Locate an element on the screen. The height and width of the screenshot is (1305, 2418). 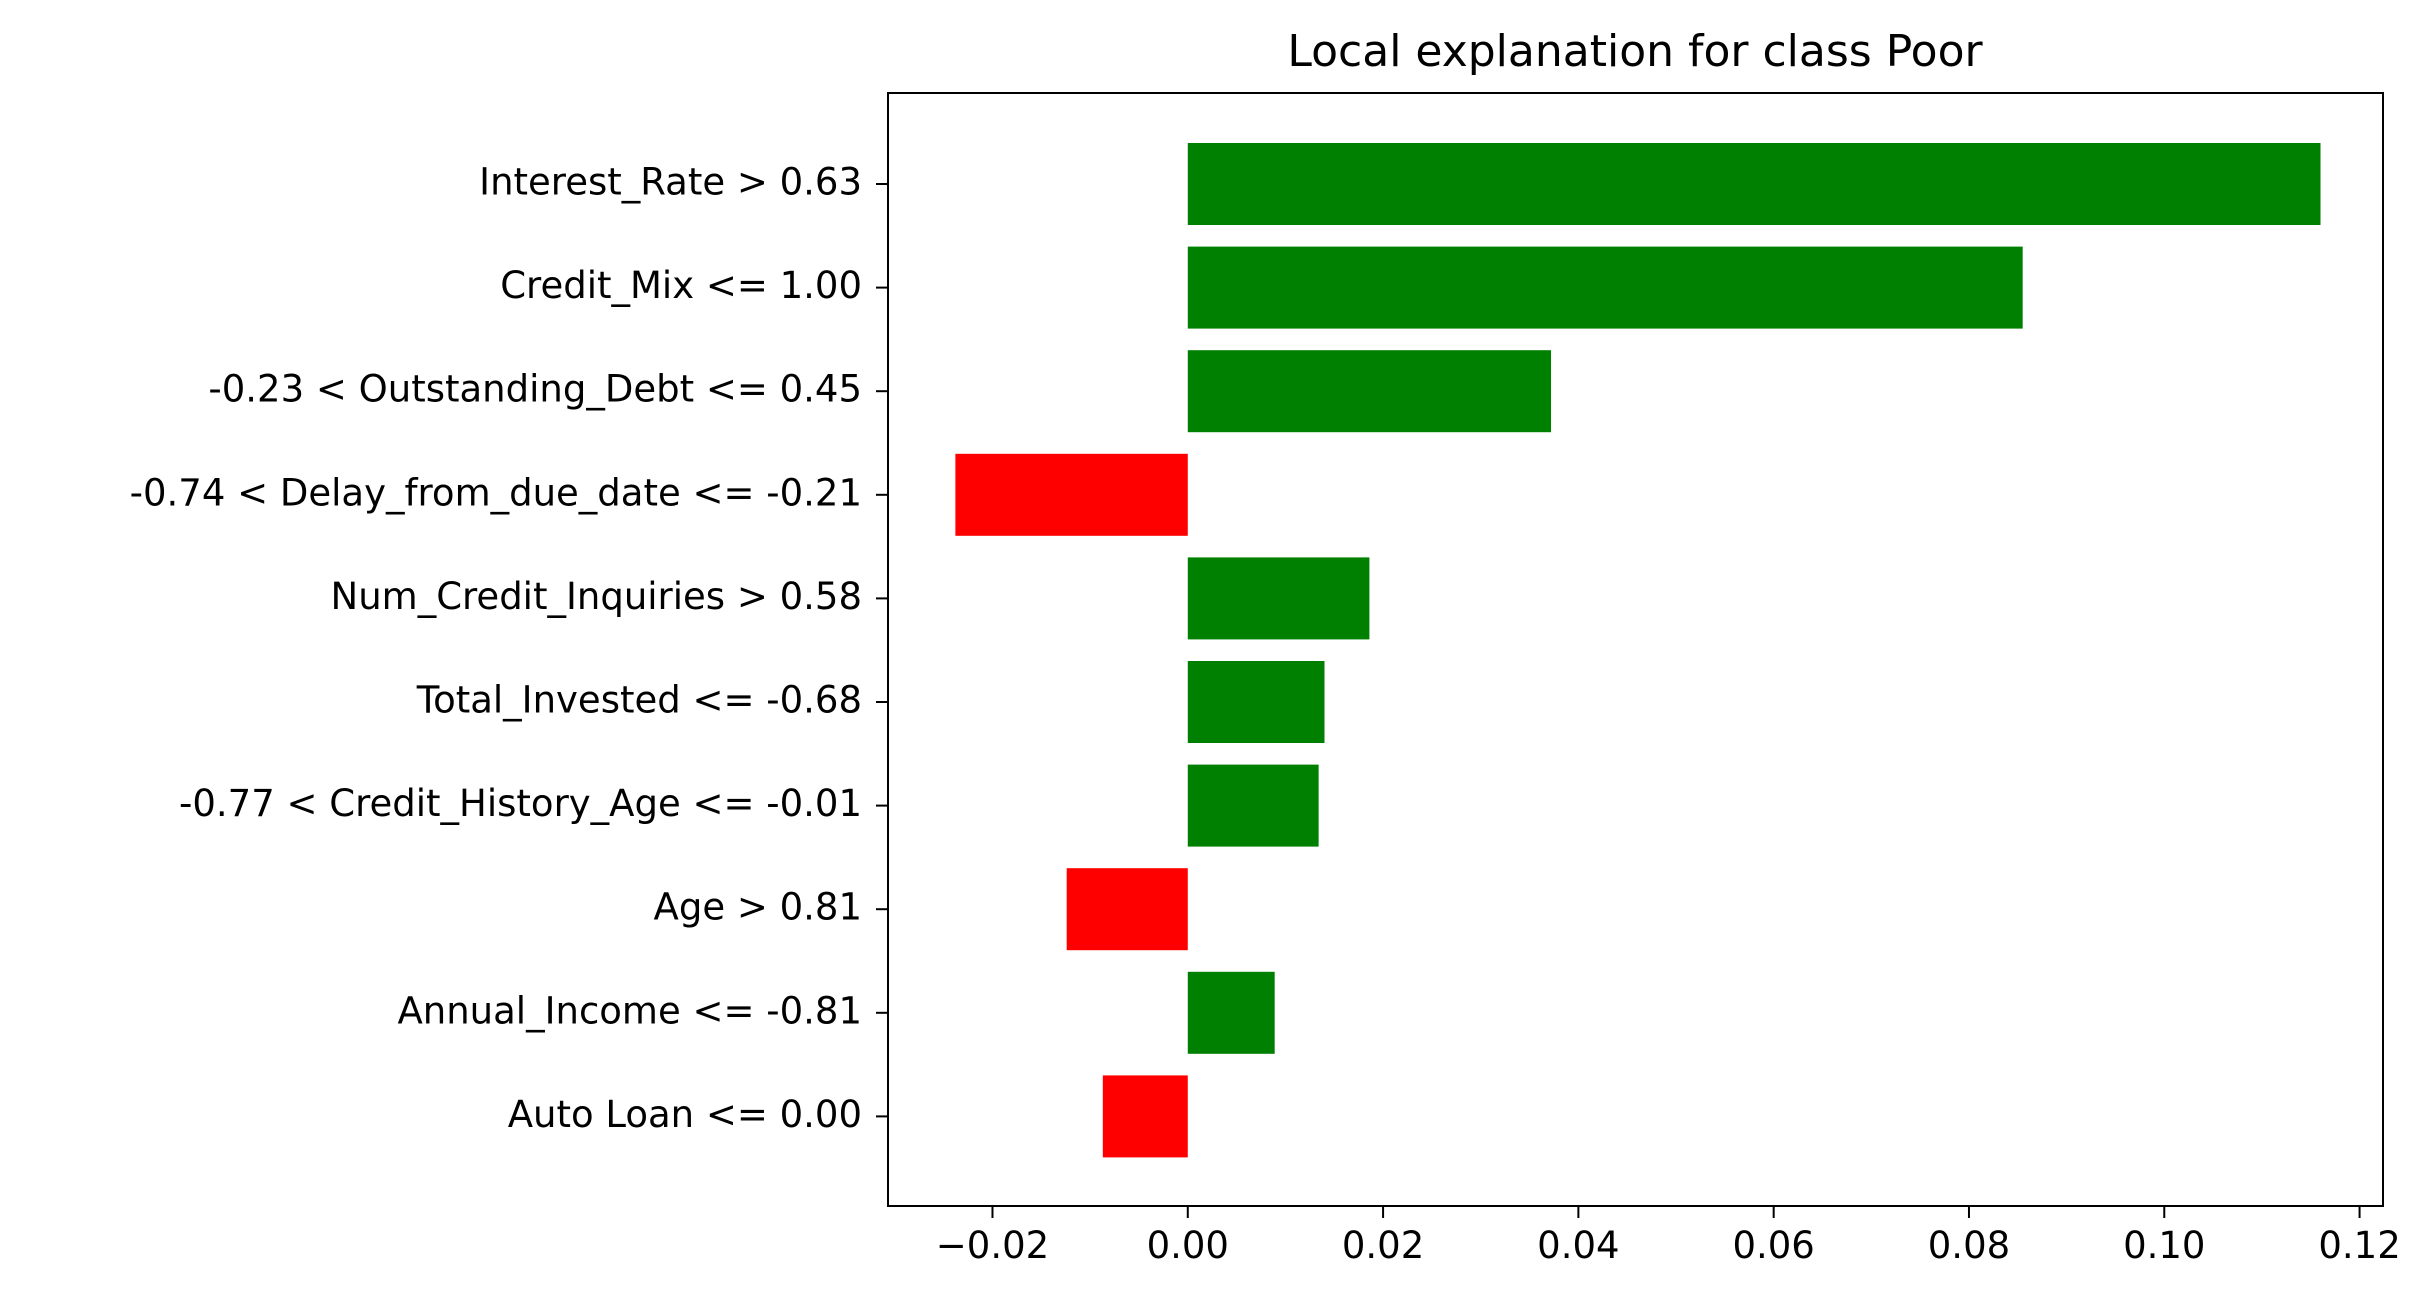
x-tick-label-1: 0.00 is located at coordinates (1188, 1245).